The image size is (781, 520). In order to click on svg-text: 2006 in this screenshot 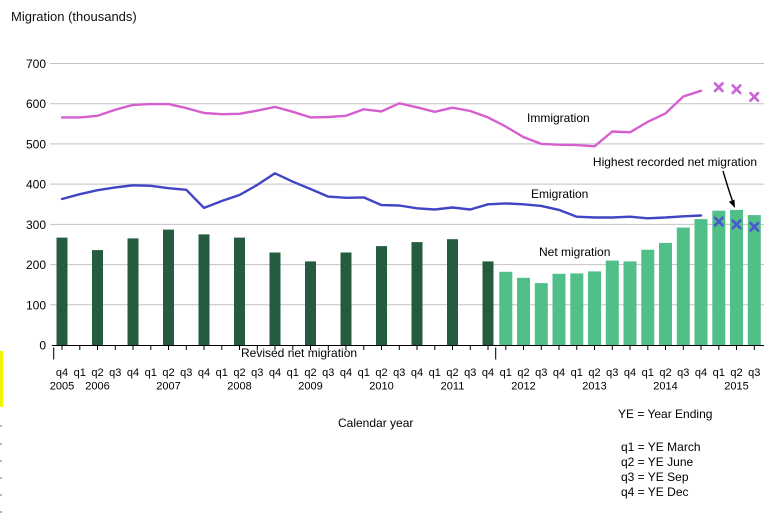, I will do `click(97, 387)`.